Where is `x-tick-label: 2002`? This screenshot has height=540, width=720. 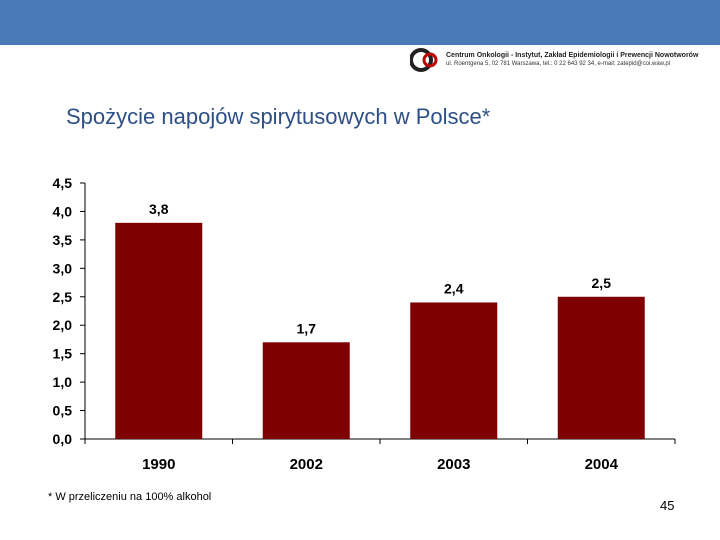 x-tick-label: 2002 is located at coordinates (306, 464).